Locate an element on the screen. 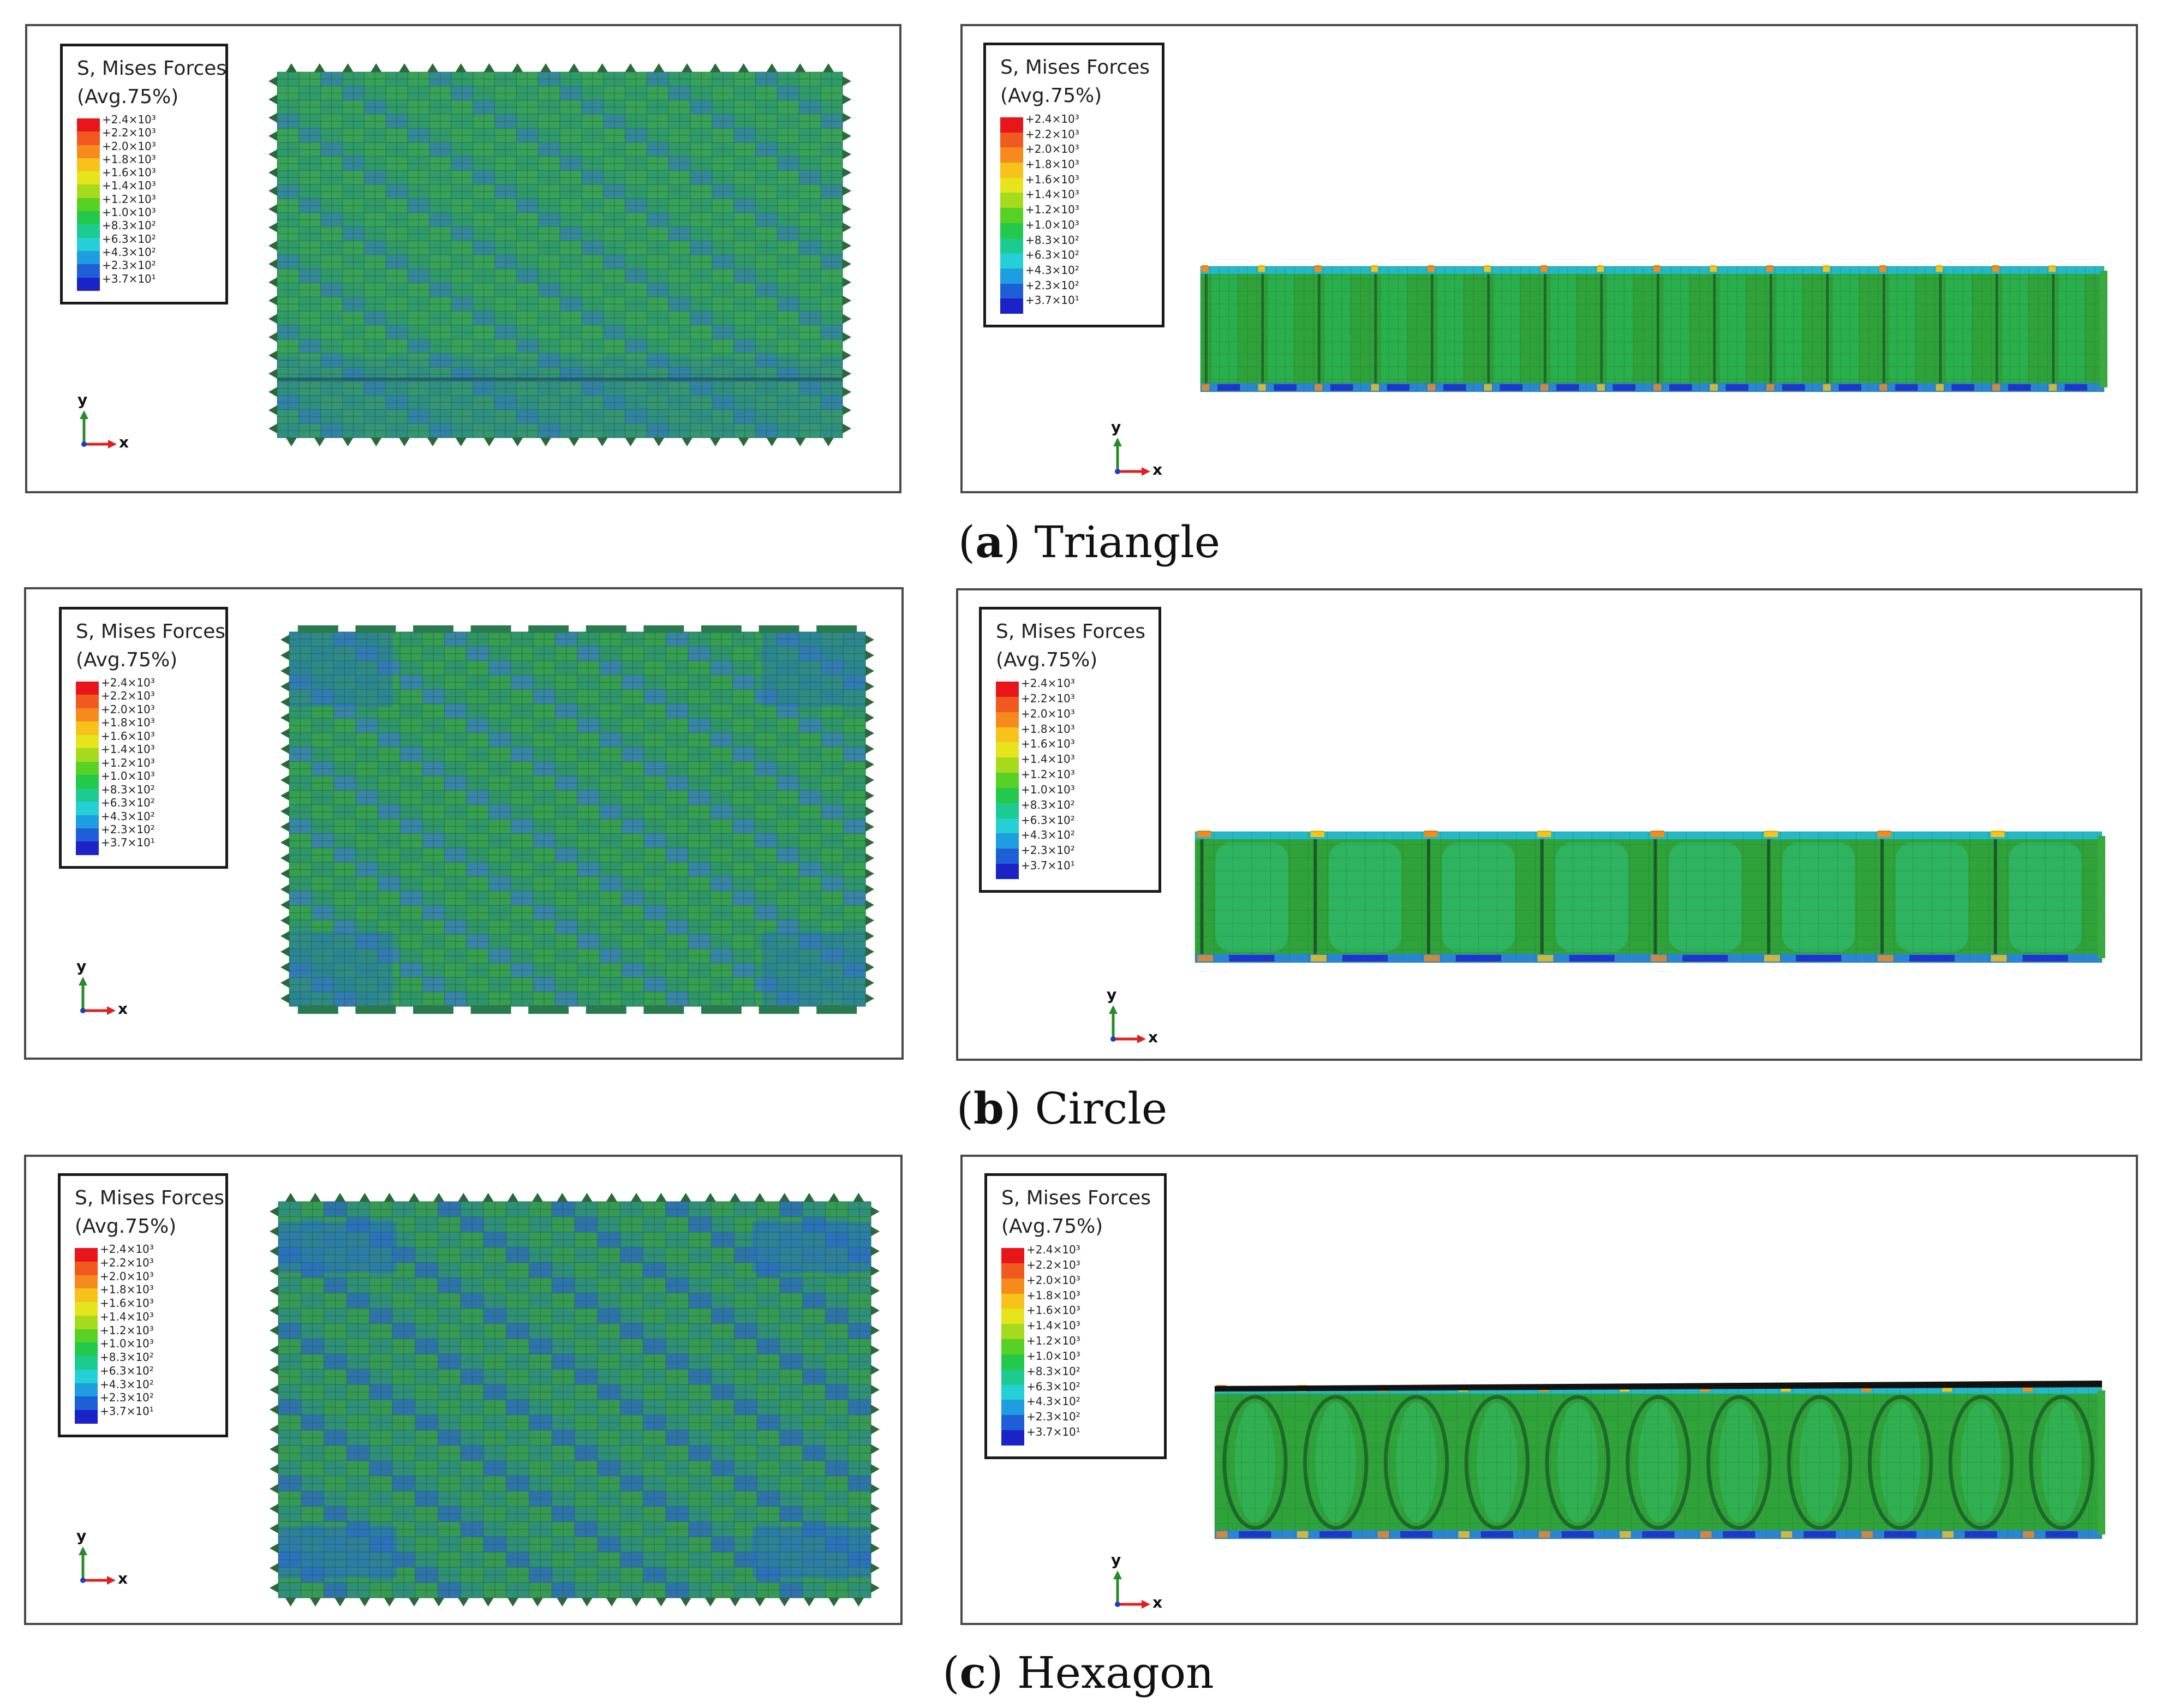  legend-value: +1.2×10³ is located at coordinates (127, 1330).